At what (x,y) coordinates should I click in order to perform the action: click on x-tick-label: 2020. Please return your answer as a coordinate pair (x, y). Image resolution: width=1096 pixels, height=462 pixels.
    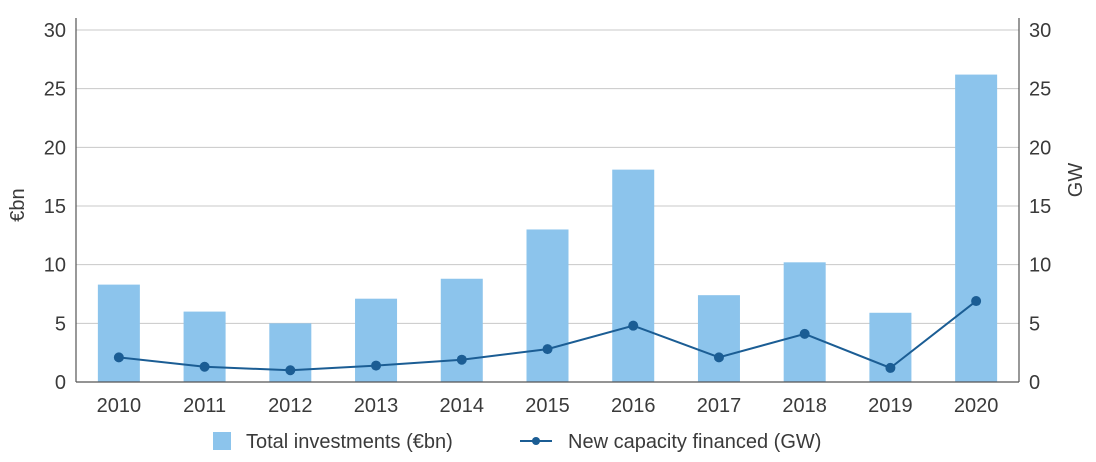
    Looking at the image, I should click on (976, 406).